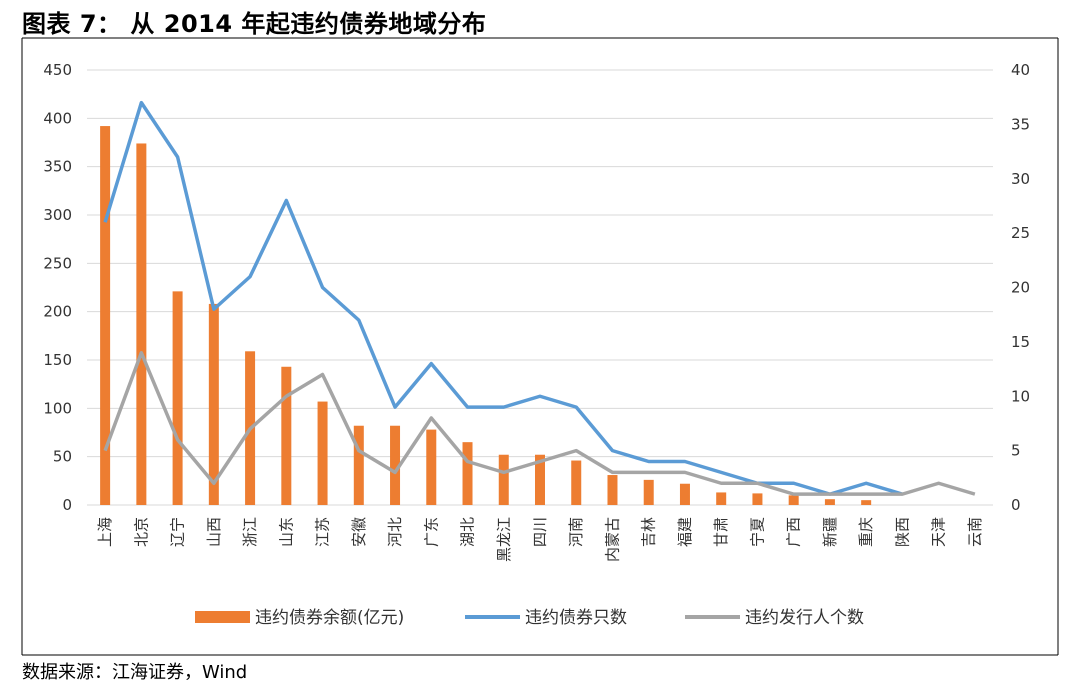  What do you see at coordinates (329, 618) in the screenshot?
I see `legend-label: 违约债券余额(亿元)` at bounding box center [329, 618].